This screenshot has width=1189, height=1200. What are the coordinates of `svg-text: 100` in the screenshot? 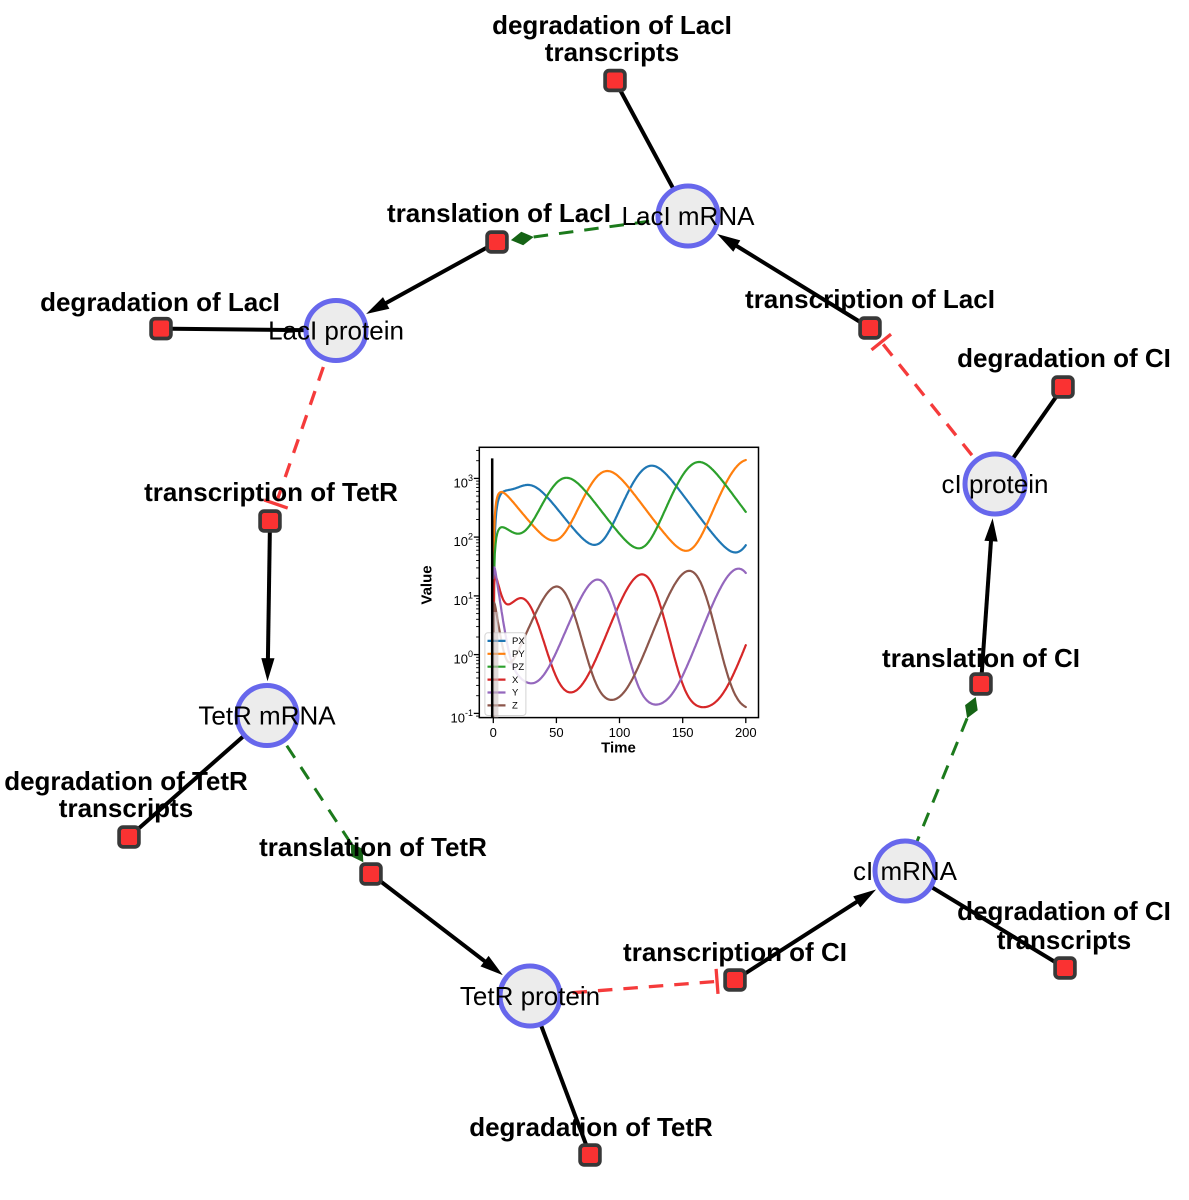 It's located at (620, 732).